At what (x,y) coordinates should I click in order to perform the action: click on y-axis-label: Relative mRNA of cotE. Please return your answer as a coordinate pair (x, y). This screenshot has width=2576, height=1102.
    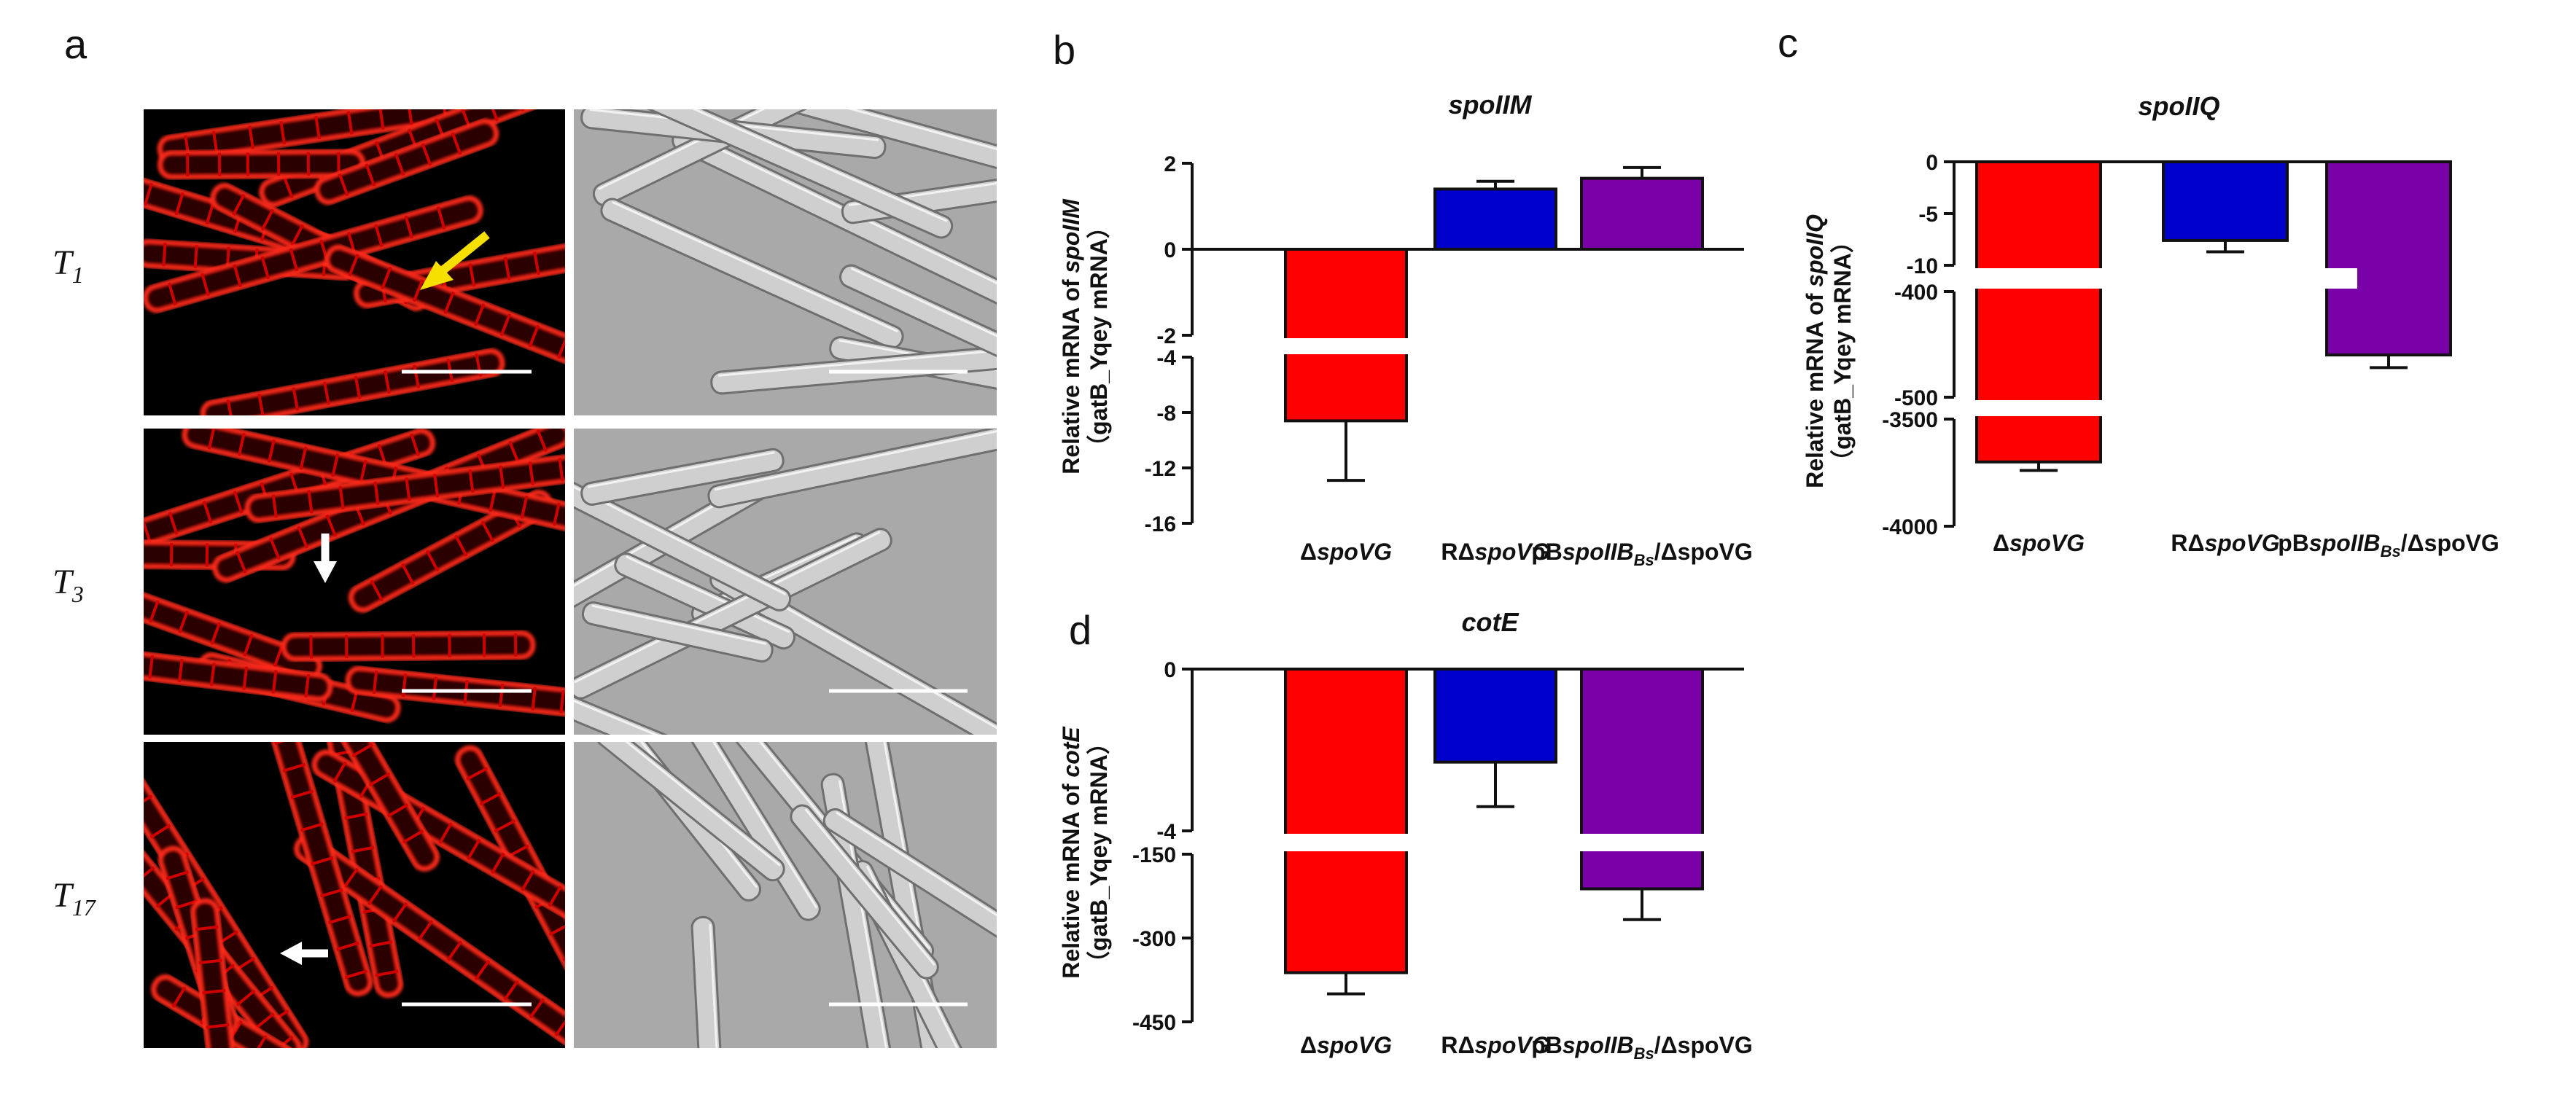
    Looking at the image, I should click on (1071, 852).